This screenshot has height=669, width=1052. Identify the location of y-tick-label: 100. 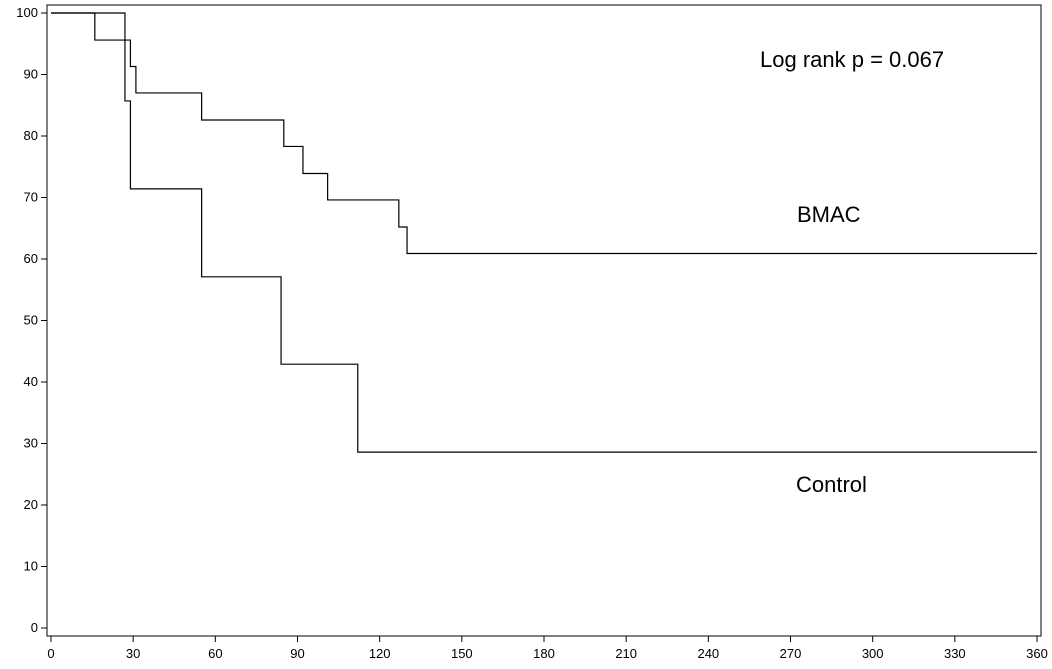
(27, 12).